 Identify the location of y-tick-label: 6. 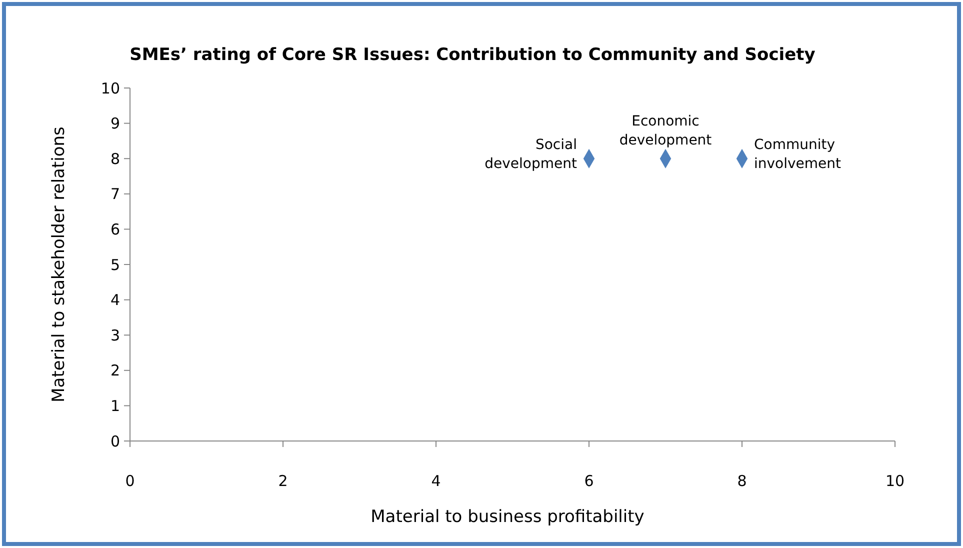
(115, 229).